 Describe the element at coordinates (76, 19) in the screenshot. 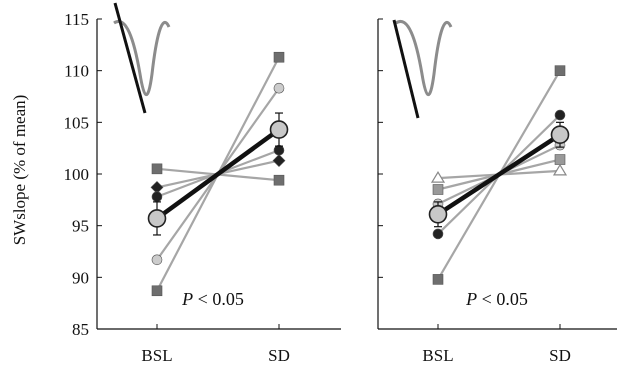

I see `y-tick-label: 115` at that location.